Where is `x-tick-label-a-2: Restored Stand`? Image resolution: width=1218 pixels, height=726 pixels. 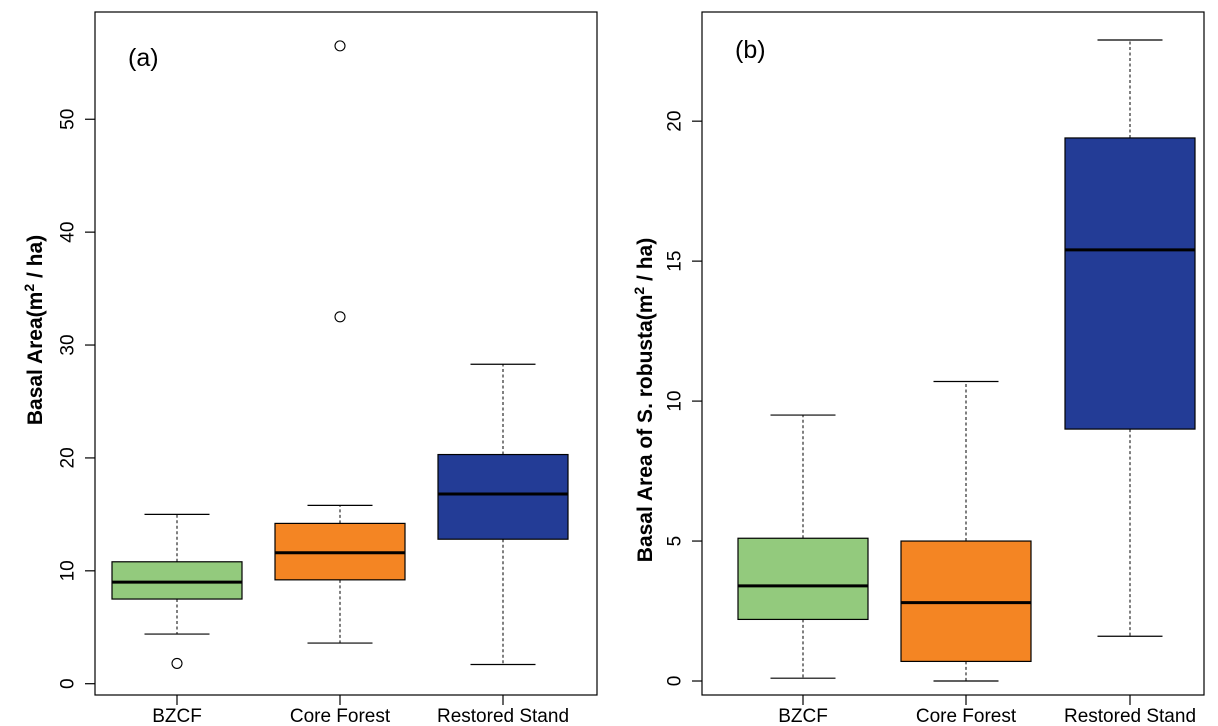
x-tick-label-a-2: Restored Stand is located at coordinates (503, 716).